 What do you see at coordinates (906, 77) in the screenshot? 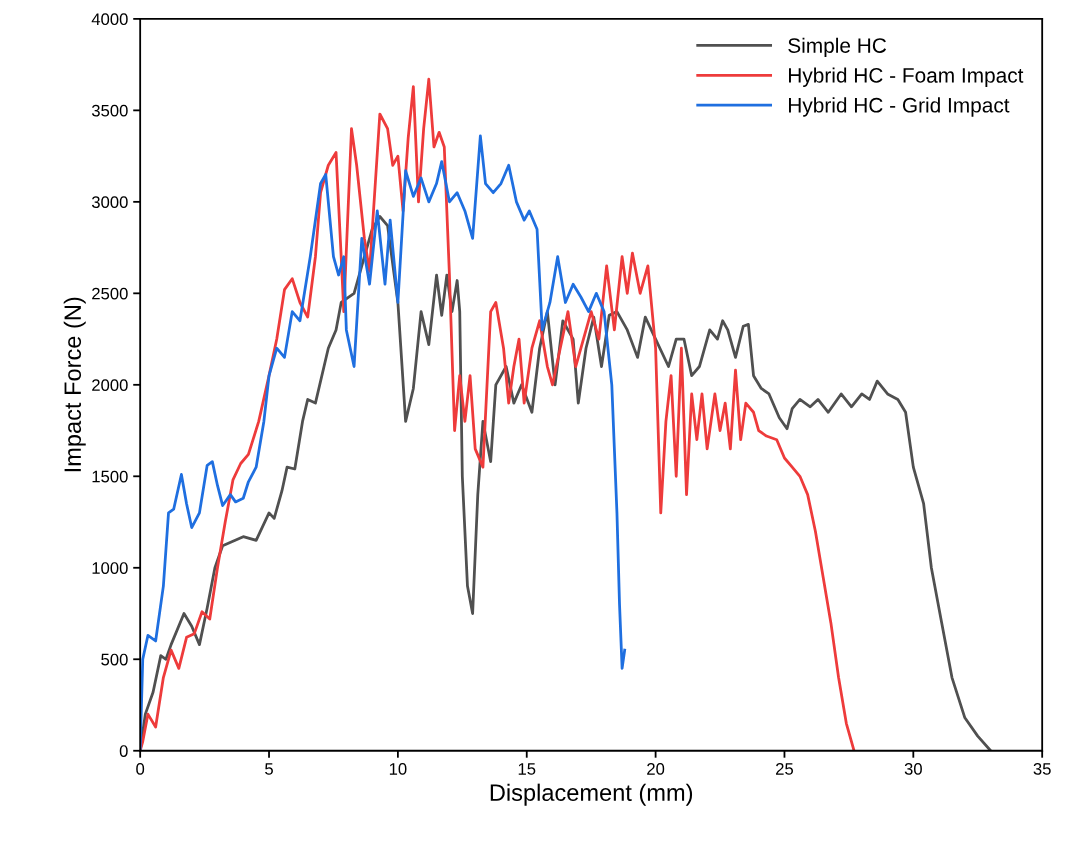
I see `legend-label: Hybrid HC - Foam Impact` at bounding box center [906, 77].